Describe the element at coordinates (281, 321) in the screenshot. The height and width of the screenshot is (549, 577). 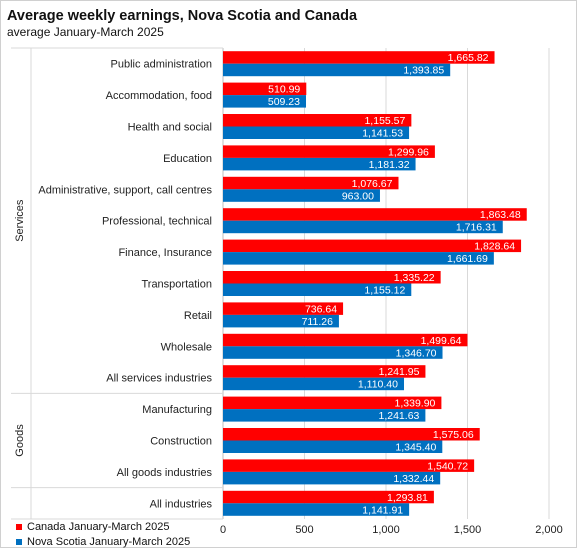
I see `bar-nova-scotia-retail` at that location.